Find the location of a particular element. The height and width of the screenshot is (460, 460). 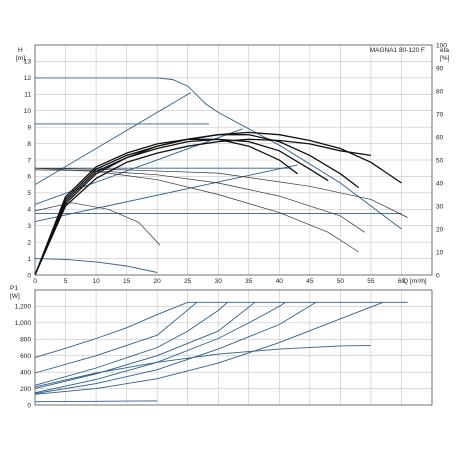

power-tick-label: 0 is located at coordinates (29, 405).